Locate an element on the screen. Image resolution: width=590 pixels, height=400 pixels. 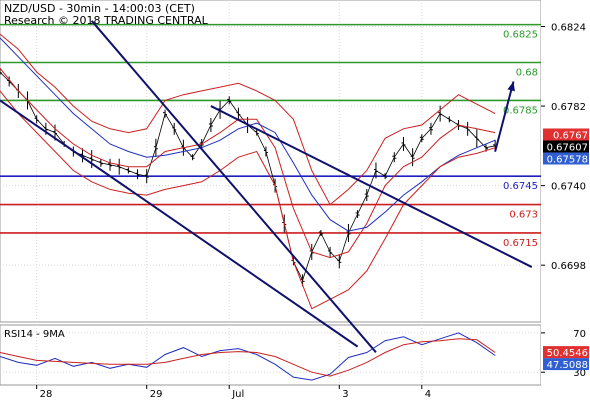
price-tag-label: 0.67607 is located at coordinates (567, 147).